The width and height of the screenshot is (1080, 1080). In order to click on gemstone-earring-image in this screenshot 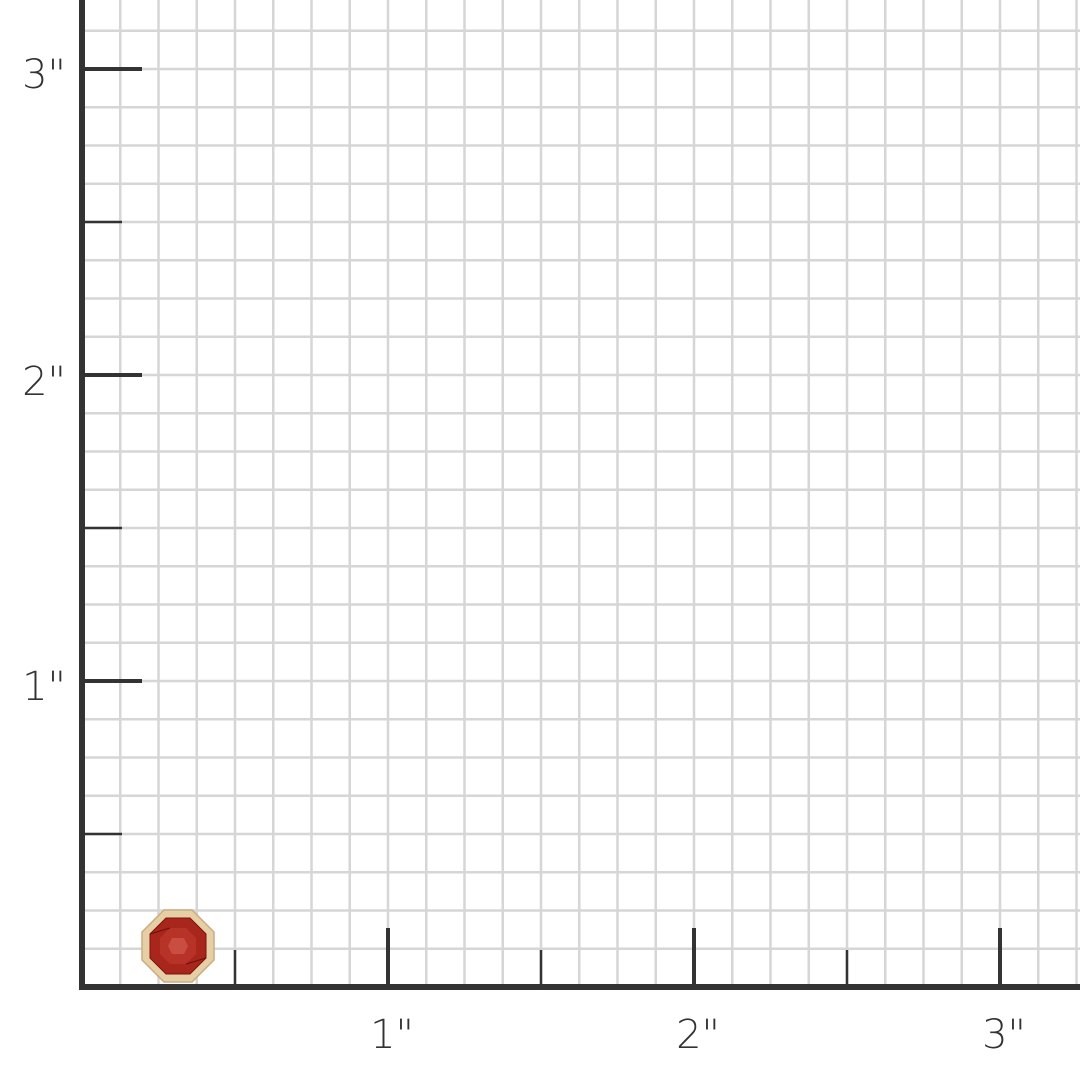, I will do `click(178, 946)`.